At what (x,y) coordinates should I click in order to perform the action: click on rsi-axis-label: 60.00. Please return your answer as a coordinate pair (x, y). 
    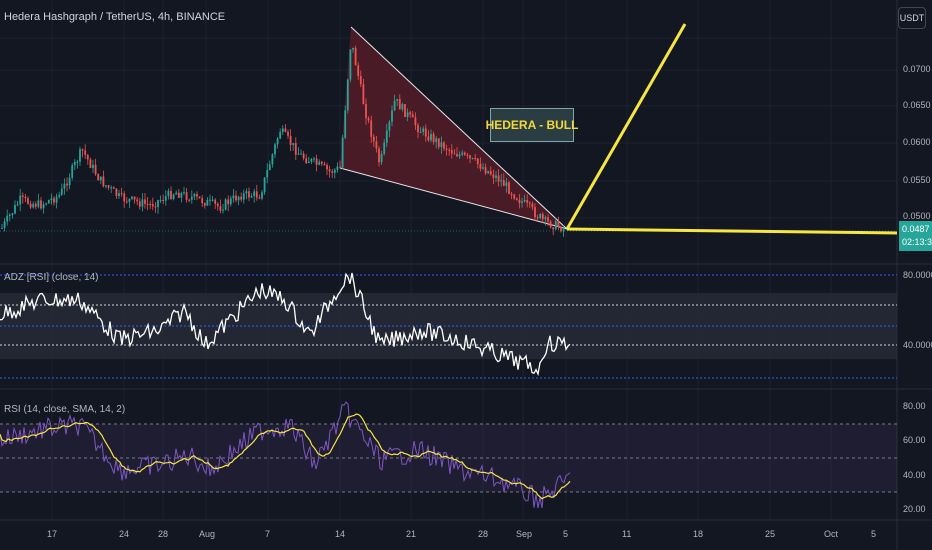
    Looking at the image, I should click on (914, 440).